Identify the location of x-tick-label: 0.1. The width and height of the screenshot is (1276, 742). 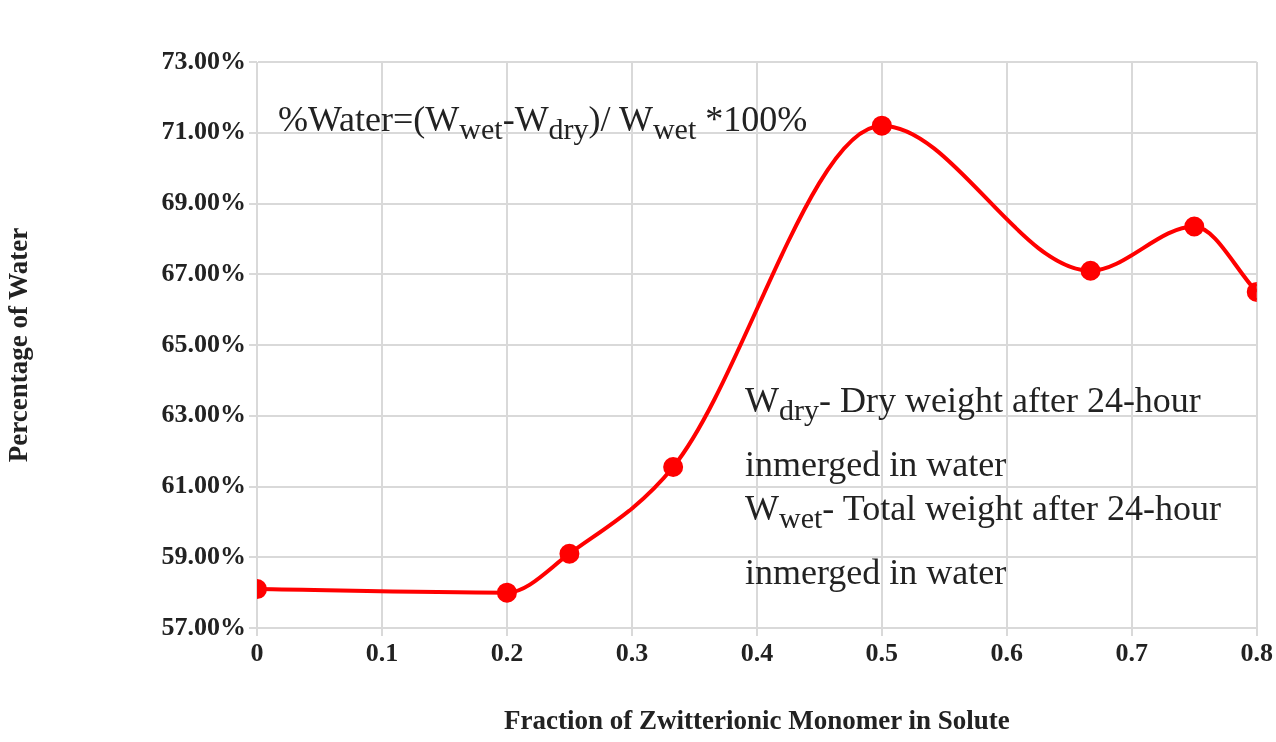
(382, 653).